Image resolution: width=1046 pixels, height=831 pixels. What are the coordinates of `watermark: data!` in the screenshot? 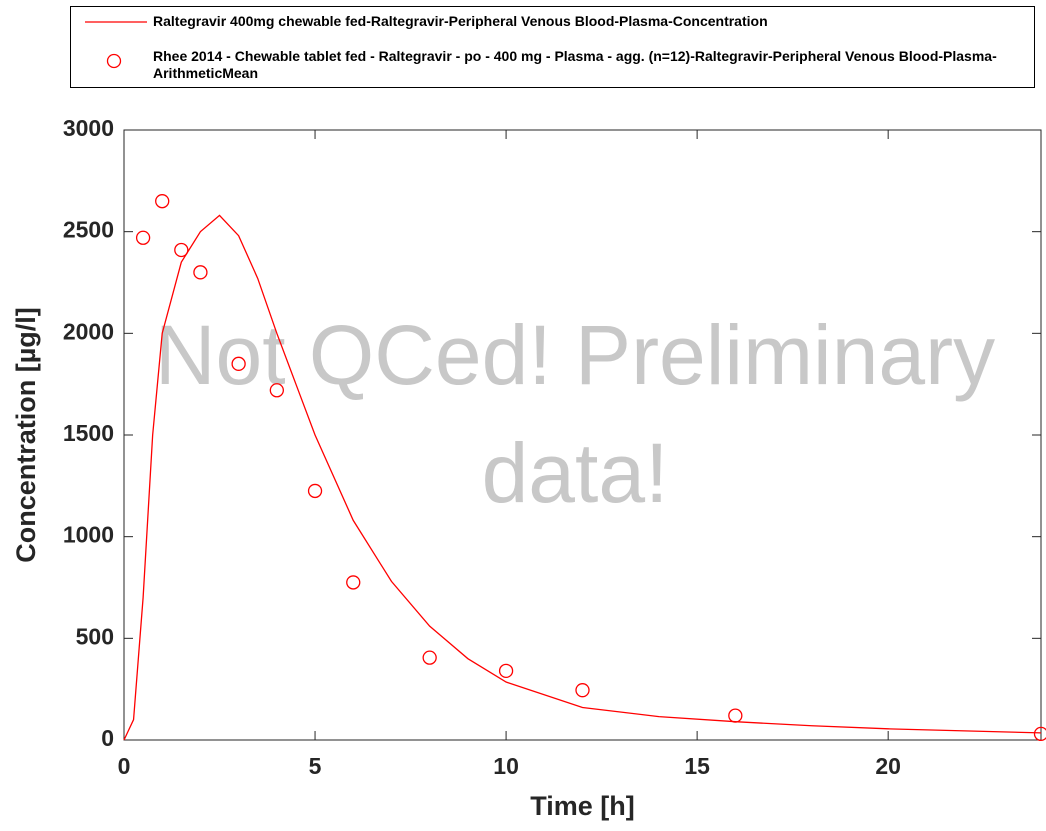 It's located at (575, 473).